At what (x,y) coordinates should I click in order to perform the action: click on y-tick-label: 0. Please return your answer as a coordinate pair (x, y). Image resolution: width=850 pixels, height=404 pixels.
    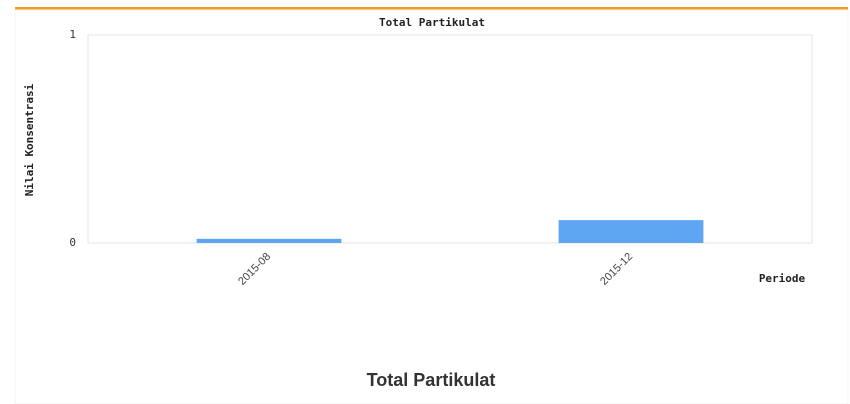
    Looking at the image, I should click on (72, 242).